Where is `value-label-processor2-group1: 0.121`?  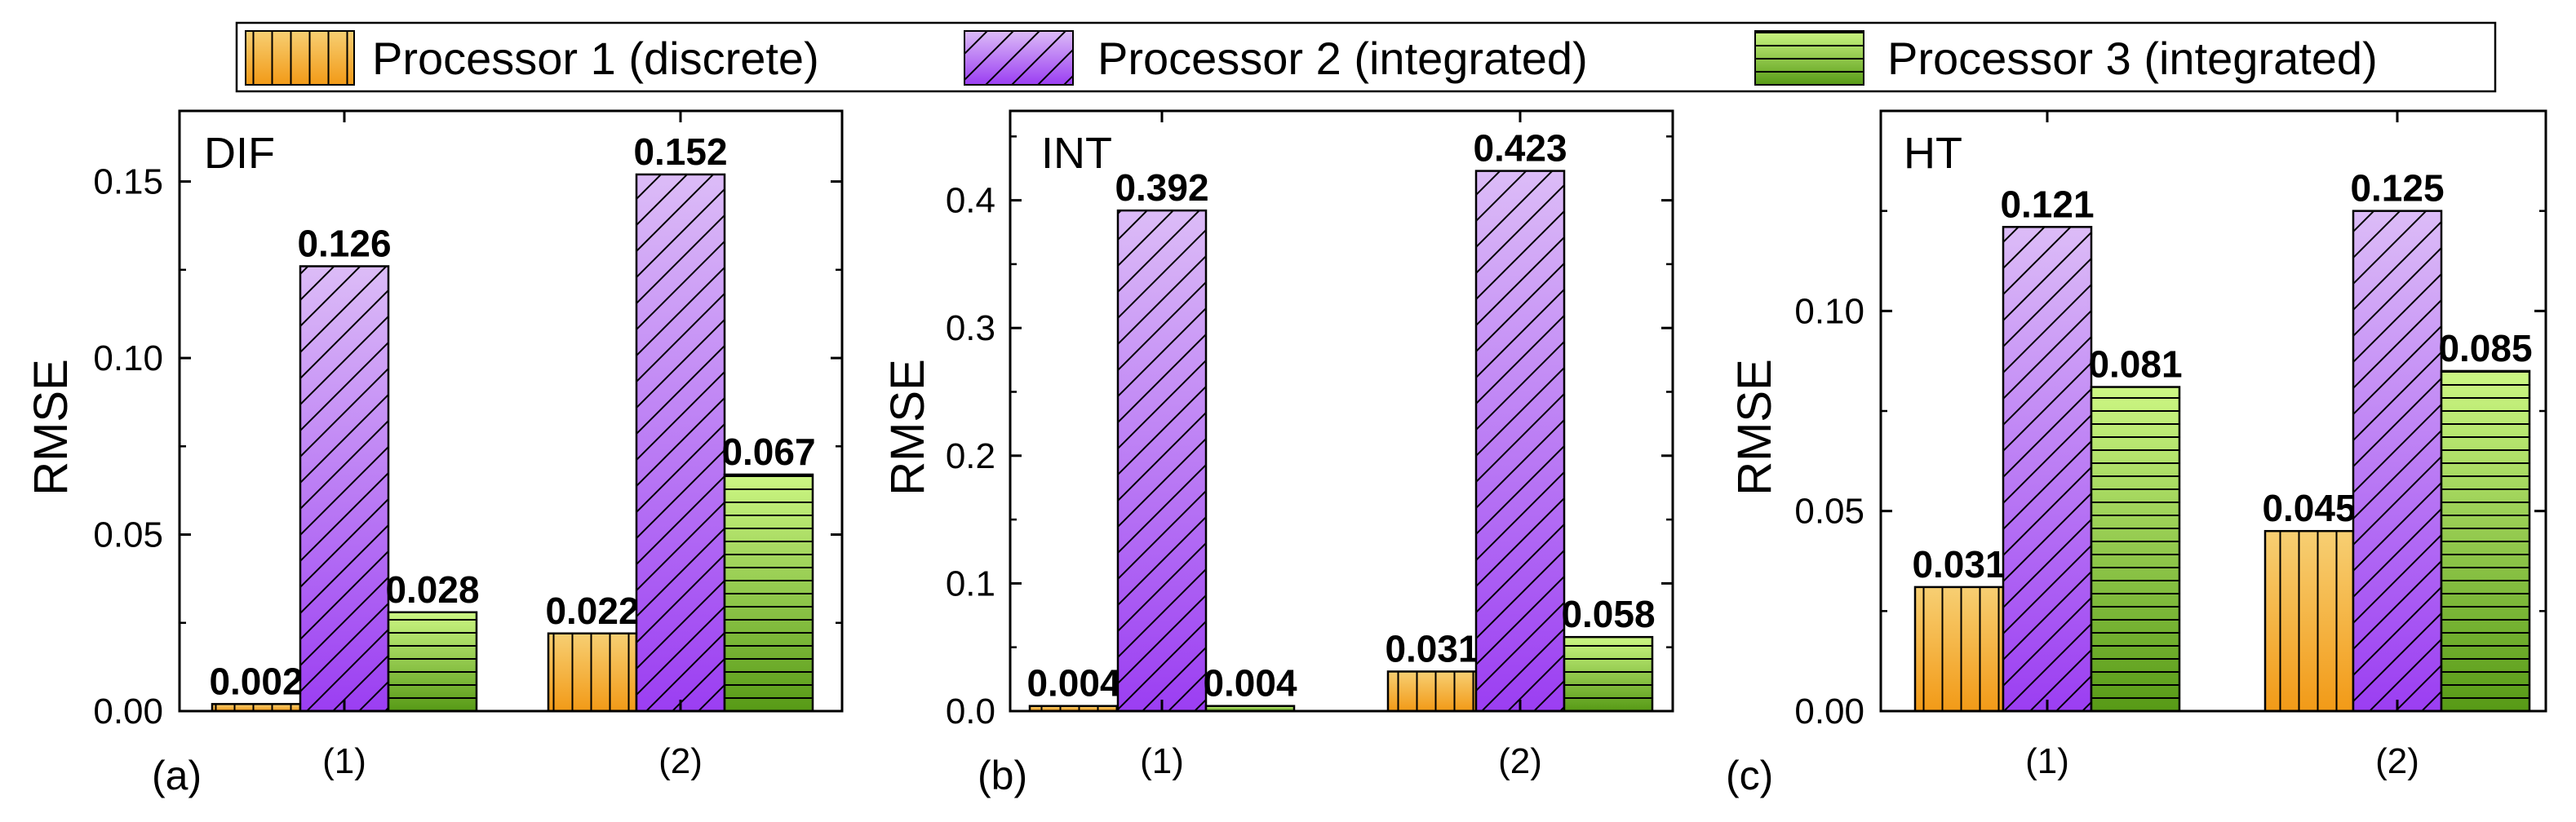
value-label-processor2-group1: 0.121 is located at coordinates (2047, 204).